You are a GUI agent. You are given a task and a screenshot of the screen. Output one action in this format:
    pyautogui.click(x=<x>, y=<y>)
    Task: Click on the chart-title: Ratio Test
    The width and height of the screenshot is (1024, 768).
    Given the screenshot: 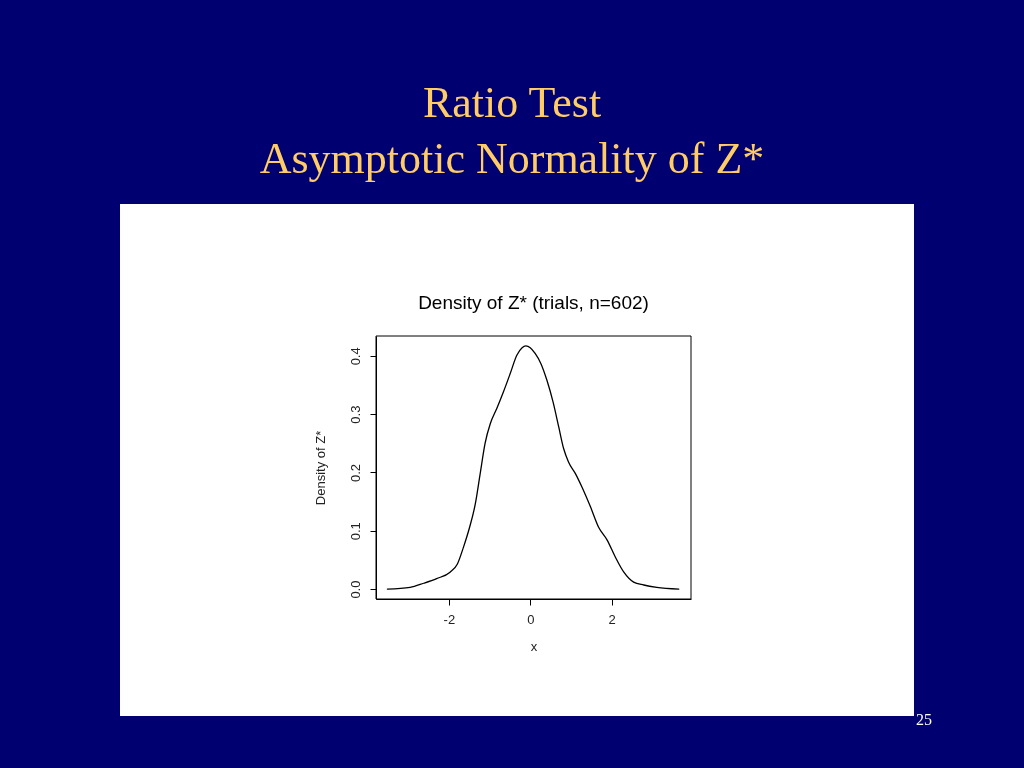 What is the action you would take?
    pyautogui.click(x=512, y=102)
    